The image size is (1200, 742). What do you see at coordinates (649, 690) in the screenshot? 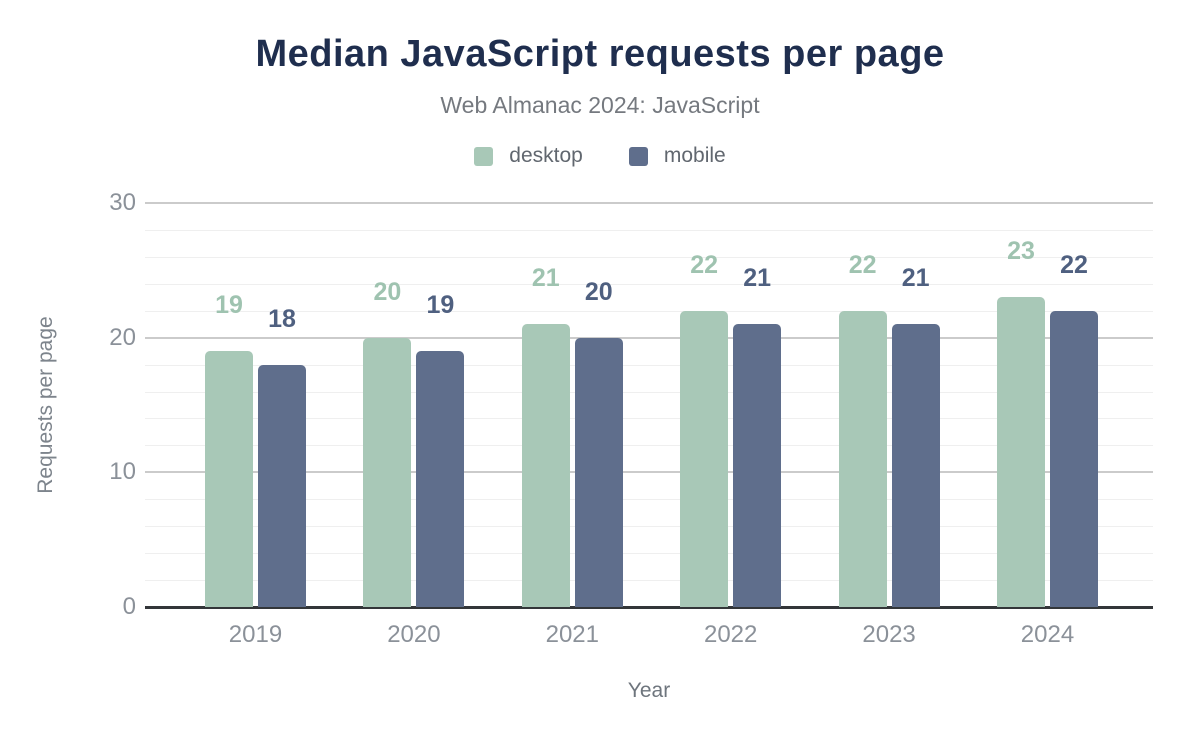
I see `x-axis-title: Year` at bounding box center [649, 690].